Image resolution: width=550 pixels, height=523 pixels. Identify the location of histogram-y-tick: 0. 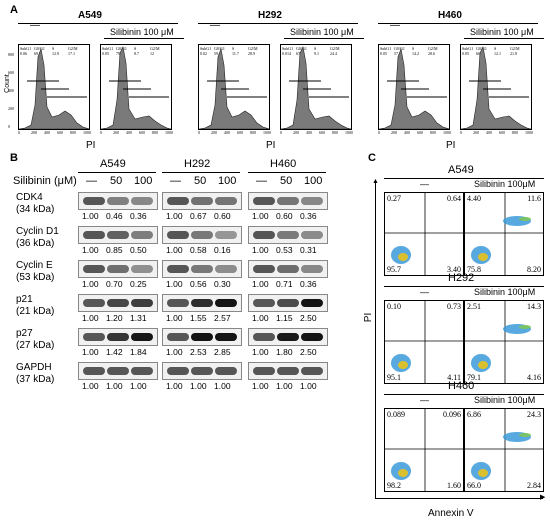
(9, 126).